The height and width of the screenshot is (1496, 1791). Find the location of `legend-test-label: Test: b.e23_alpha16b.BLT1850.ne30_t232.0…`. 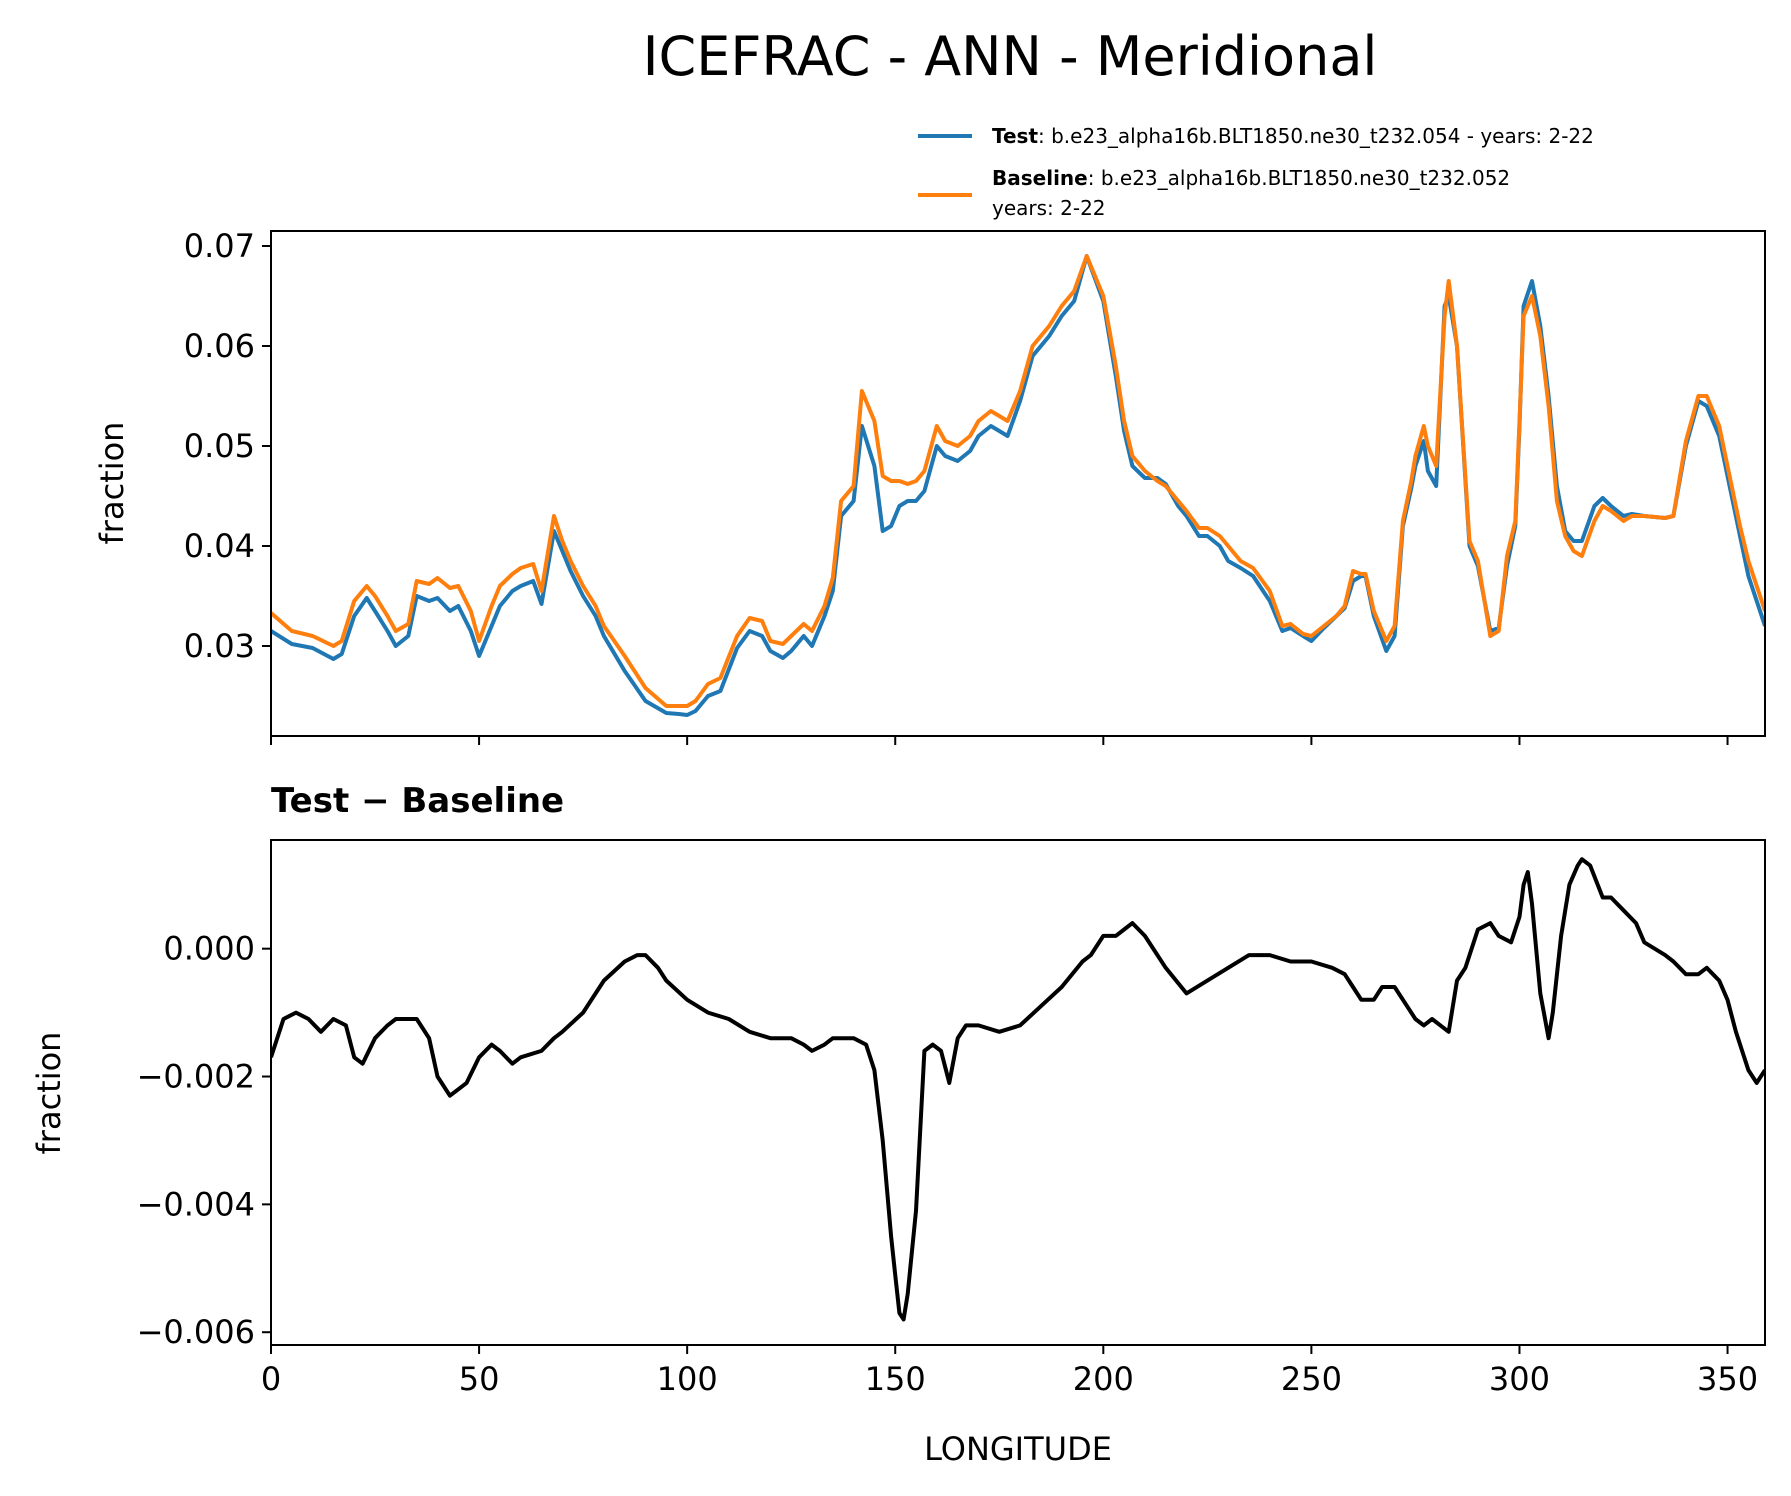

legend-test-label: Test: b.e23_alpha16b.BLT1850.ne30_t232.0… is located at coordinates (1293, 136).